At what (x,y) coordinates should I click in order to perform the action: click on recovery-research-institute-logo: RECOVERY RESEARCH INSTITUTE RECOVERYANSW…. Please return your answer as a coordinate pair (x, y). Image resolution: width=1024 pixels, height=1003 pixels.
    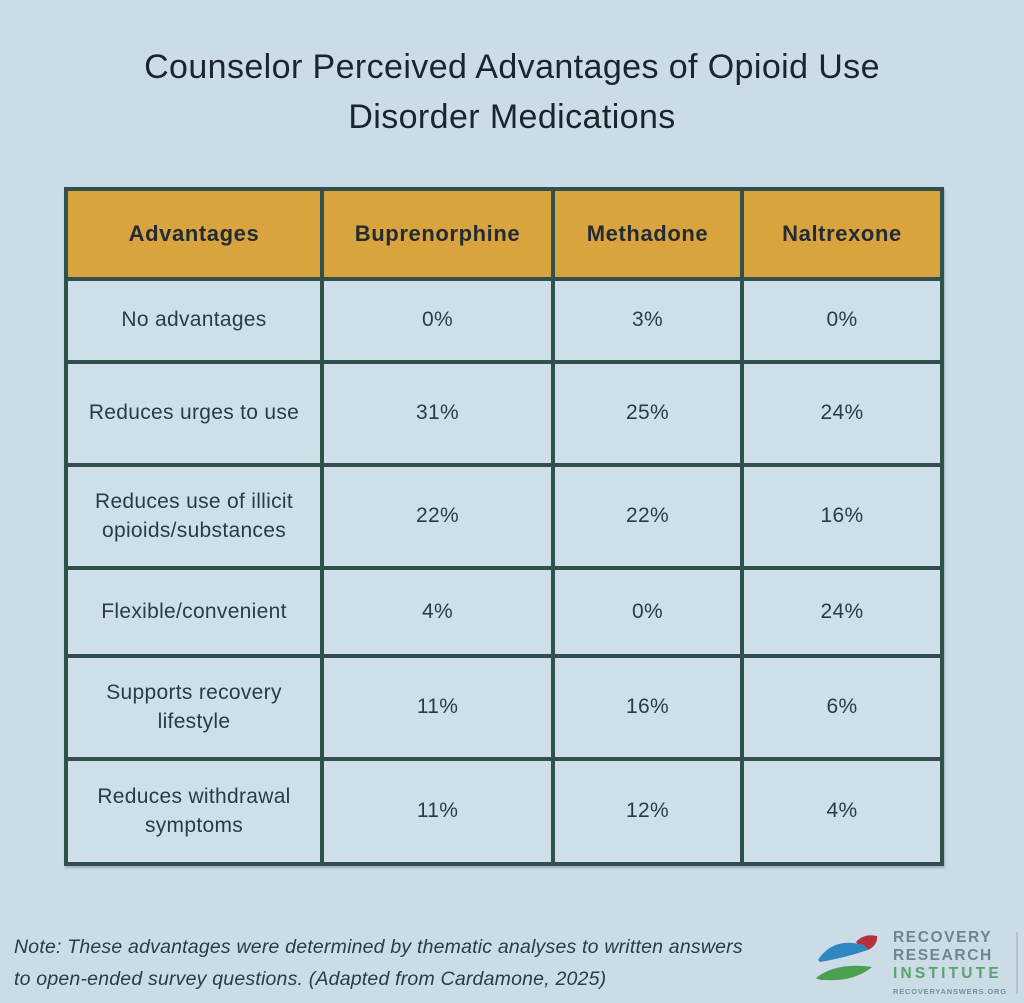
    Looking at the image, I should click on (919, 962).